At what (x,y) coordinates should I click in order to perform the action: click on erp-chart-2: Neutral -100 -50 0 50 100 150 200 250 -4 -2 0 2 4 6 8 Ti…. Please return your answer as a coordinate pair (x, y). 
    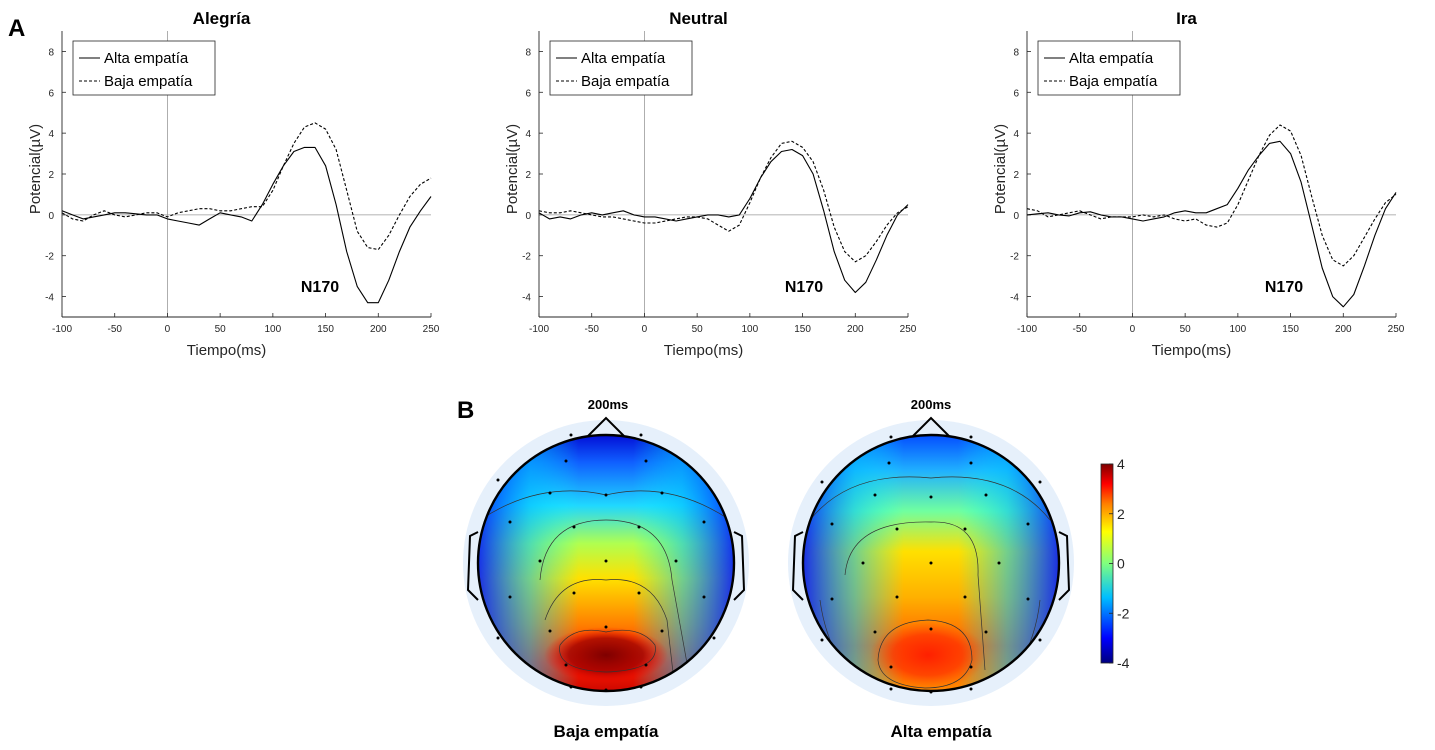
    Looking at the image, I should click on (710, 184).